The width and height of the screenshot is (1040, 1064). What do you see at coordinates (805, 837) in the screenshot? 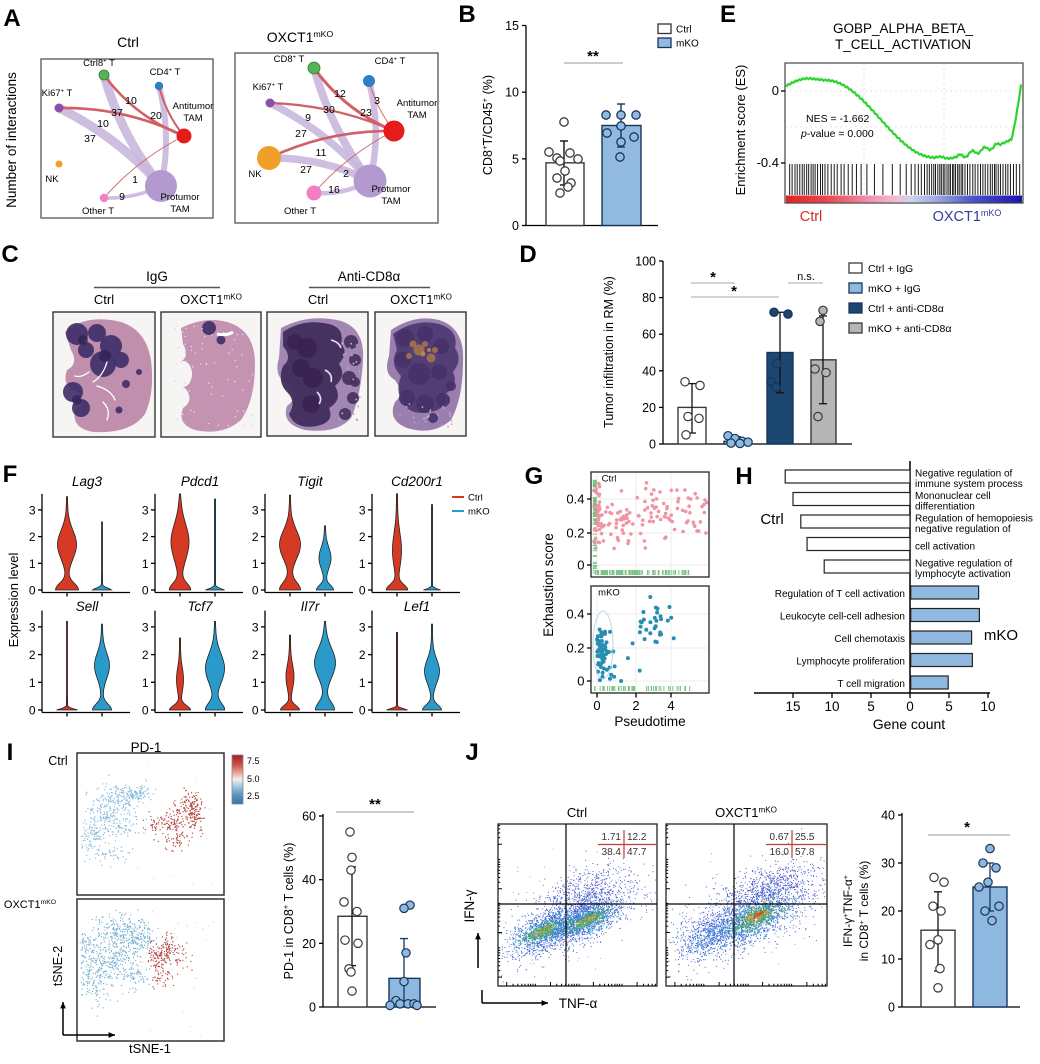
I see `svg-text: 25.5` at bounding box center [805, 837].